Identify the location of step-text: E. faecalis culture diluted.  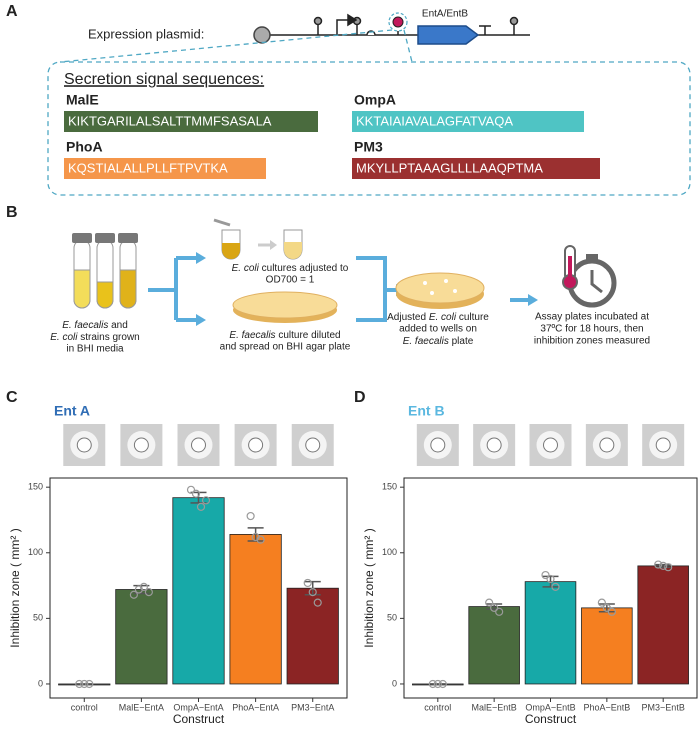
(284, 335).